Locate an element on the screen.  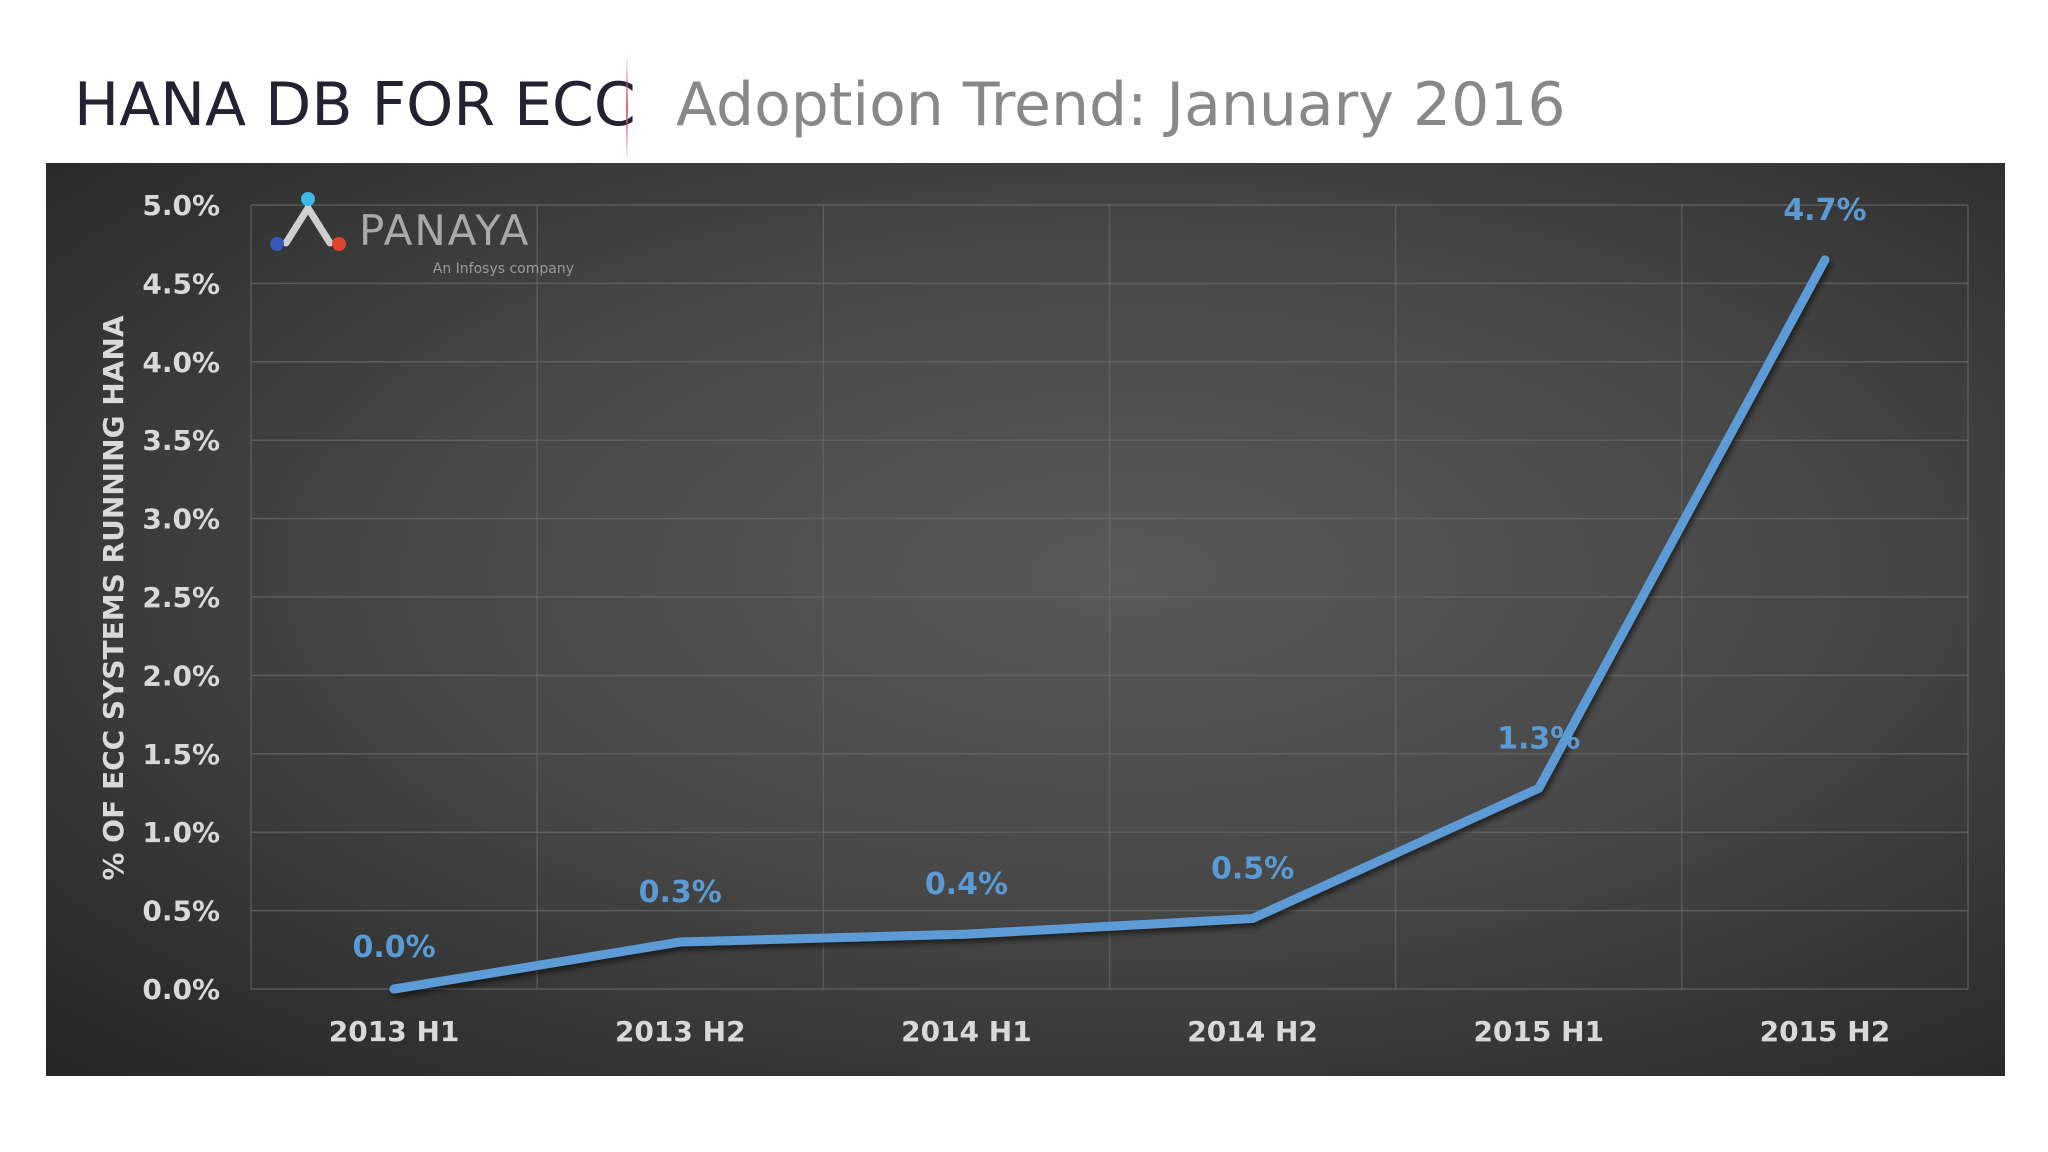
y-tick-label: 5.0% is located at coordinates (181, 205).